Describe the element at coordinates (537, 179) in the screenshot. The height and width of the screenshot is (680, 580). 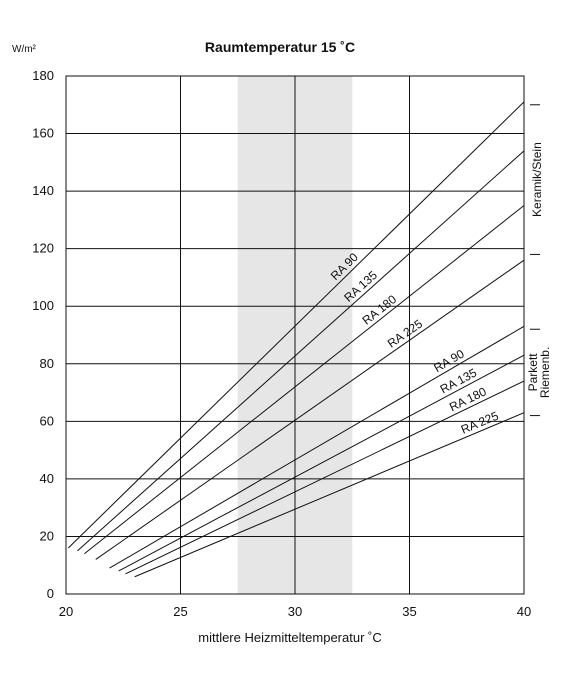
I see `group-label-keramik: Keramik/Stein` at that location.